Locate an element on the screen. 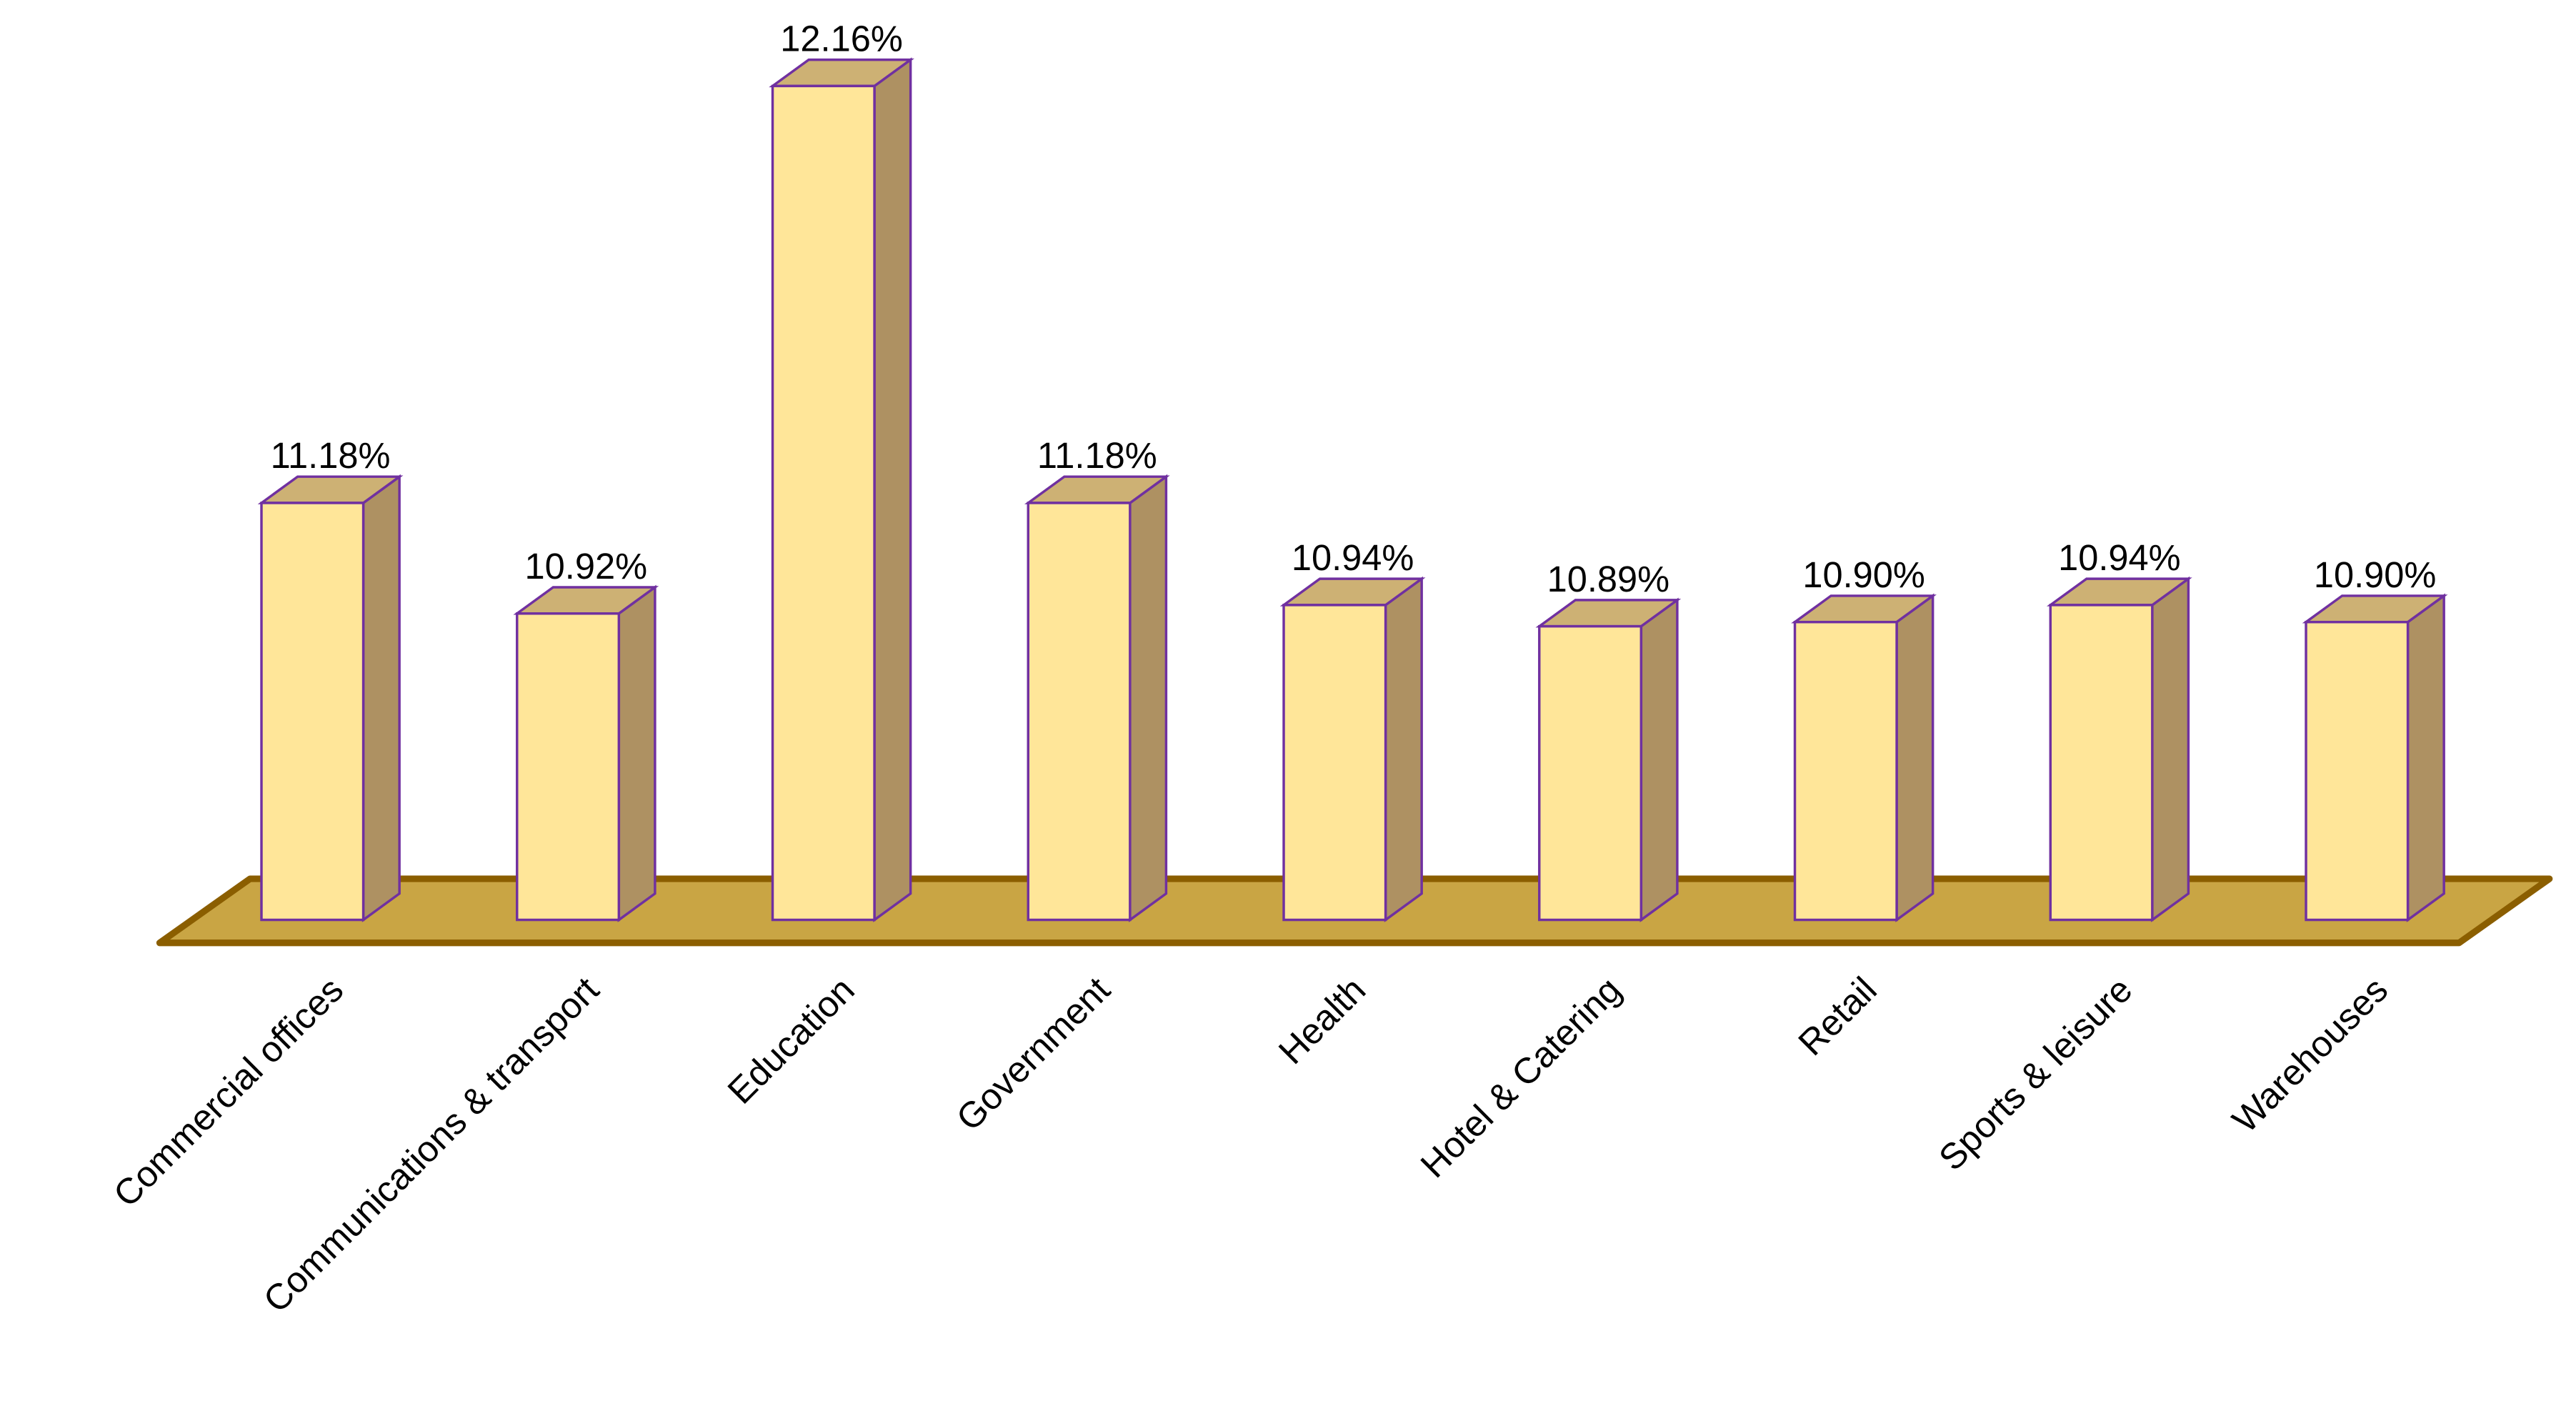 The width and height of the screenshot is (2576, 1411). x-tick-label: Education is located at coordinates (791, 1040).